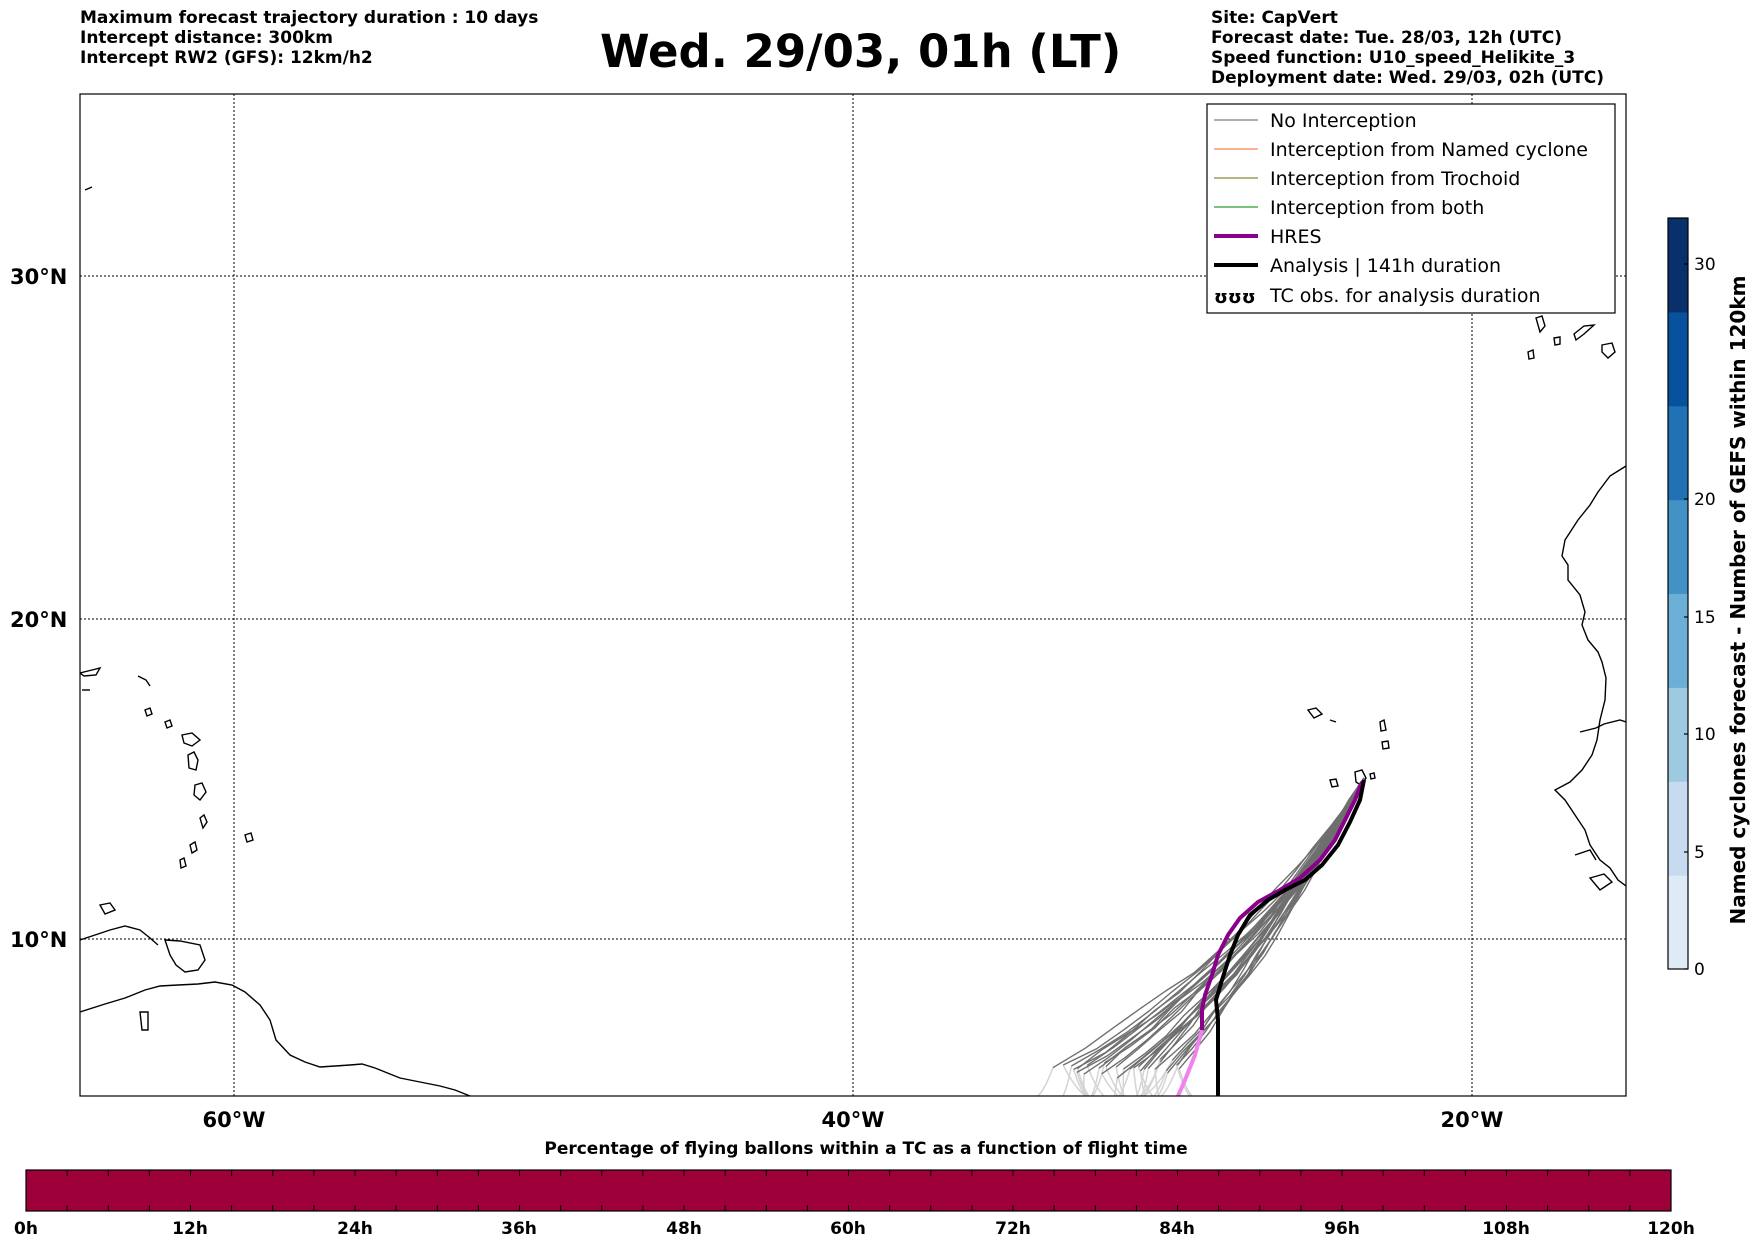 The width and height of the screenshot is (1752, 1241). Describe the element at coordinates (1705, 735) in the screenshot. I see `cbar-tick-10: 10` at that location.